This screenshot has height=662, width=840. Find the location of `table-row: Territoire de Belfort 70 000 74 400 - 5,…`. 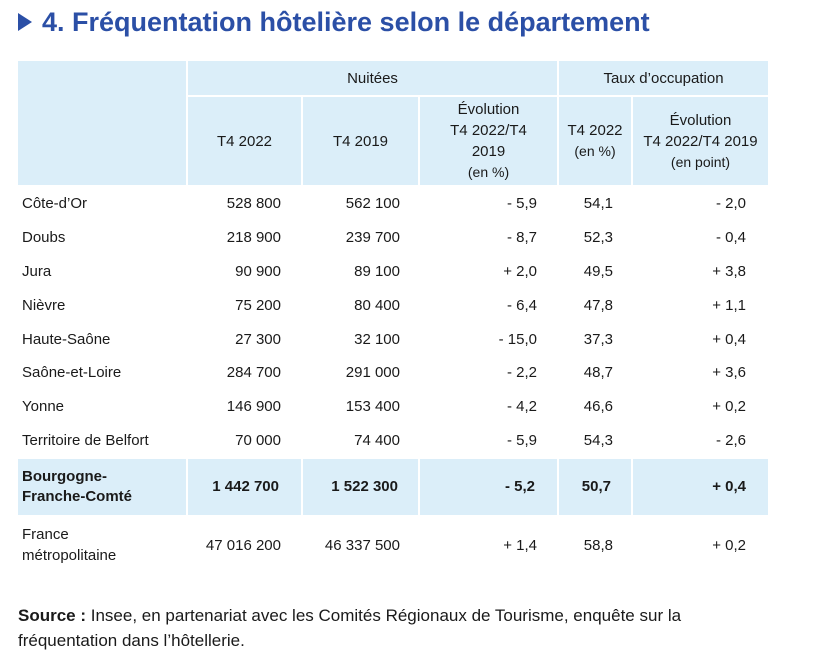

table-row: Territoire de Belfort 70 000 74 400 - 5,… is located at coordinates (393, 441).